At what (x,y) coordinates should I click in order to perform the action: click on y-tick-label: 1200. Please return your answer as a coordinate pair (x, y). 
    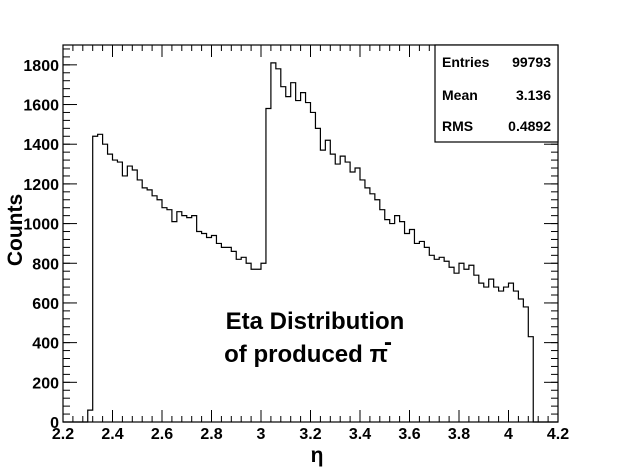
    Looking at the image, I should click on (41, 185).